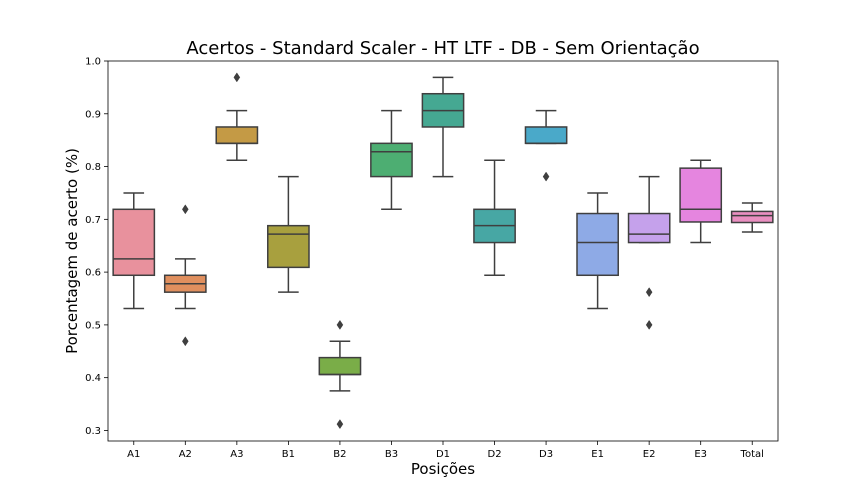  Describe the element at coordinates (72, 251) in the screenshot. I see `y-axis-label: Porcentagem de acerto (%)` at that location.